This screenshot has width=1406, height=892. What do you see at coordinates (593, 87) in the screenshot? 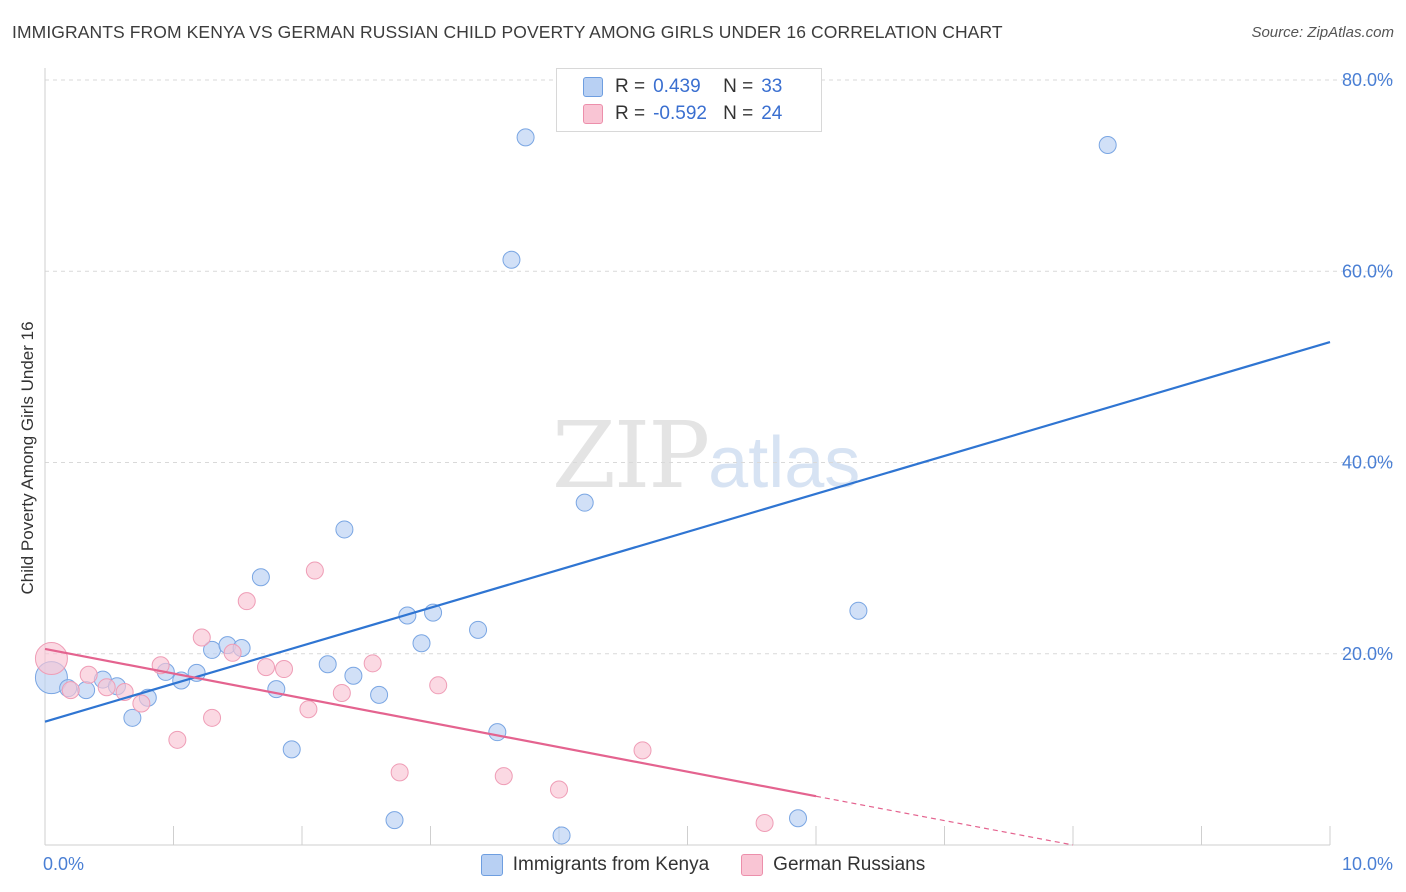
I see `kenya-swatch` at bounding box center [593, 87].